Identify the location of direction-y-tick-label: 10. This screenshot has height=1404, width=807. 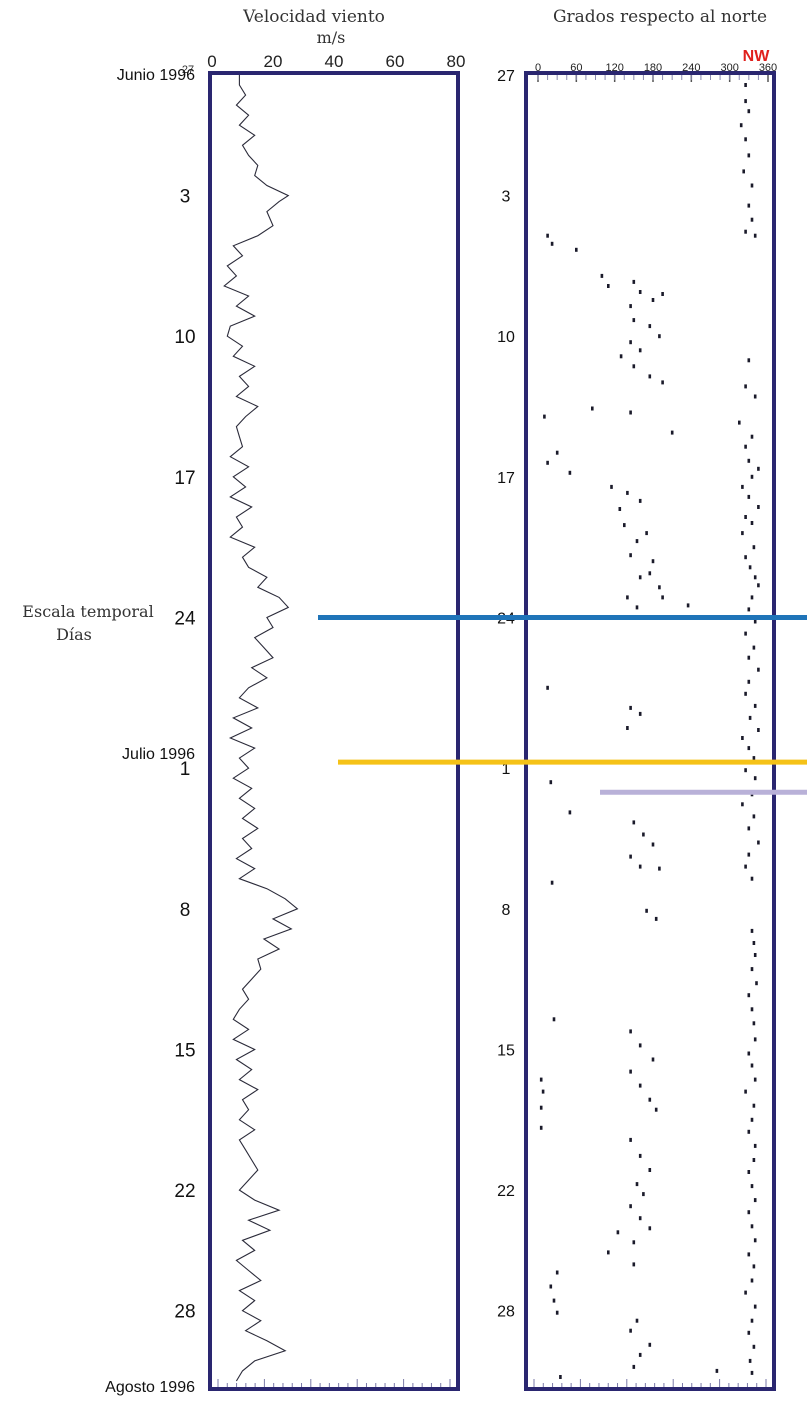
(506, 337).